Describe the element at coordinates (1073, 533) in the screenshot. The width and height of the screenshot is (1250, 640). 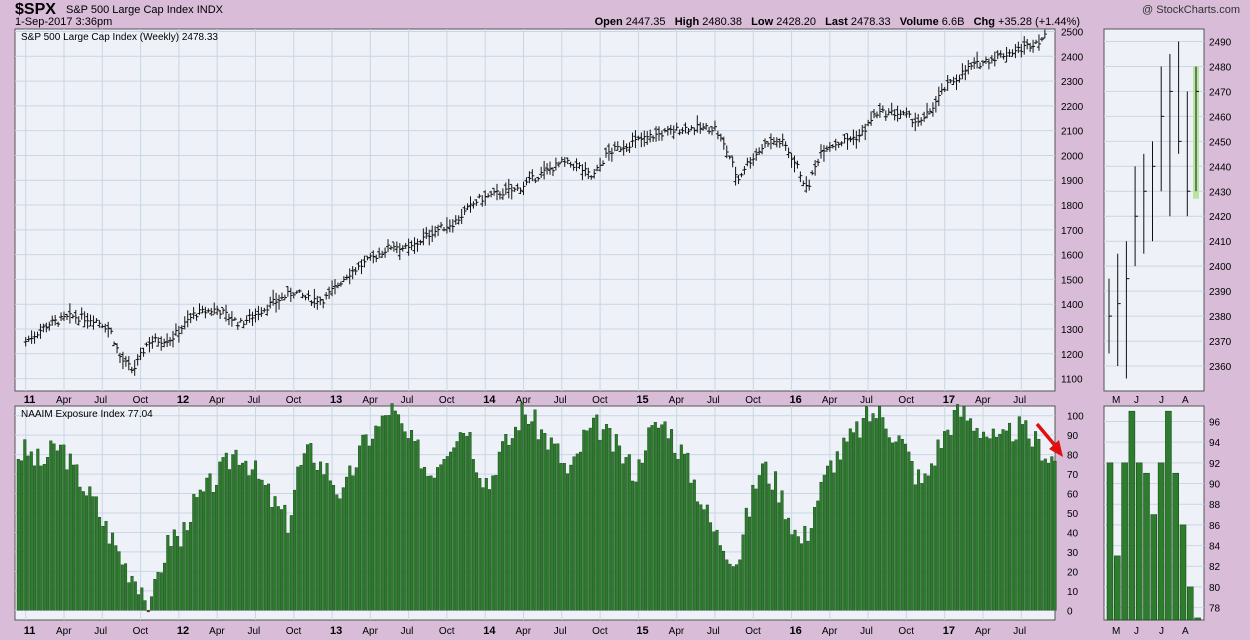
I see `naaim-y-tick: 40` at that location.